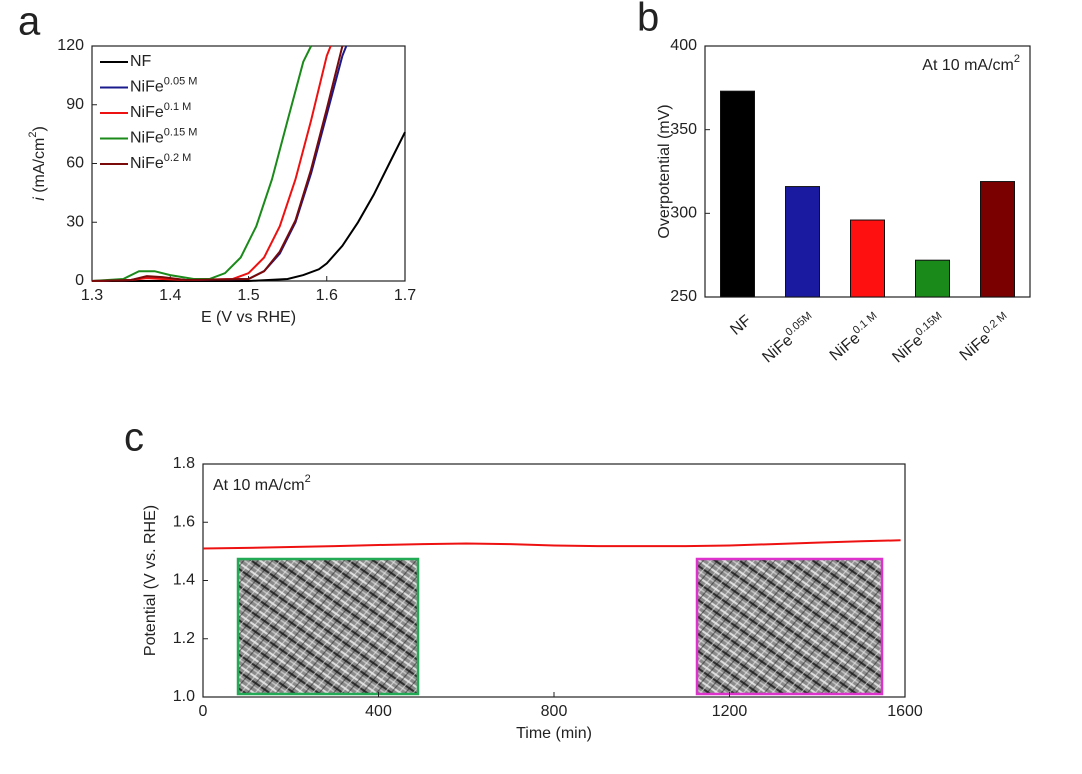 Image resolution: width=1082 pixels, height=774 pixels. I want to click on legend-label: NiFe0.05 M, so click(163, 85).